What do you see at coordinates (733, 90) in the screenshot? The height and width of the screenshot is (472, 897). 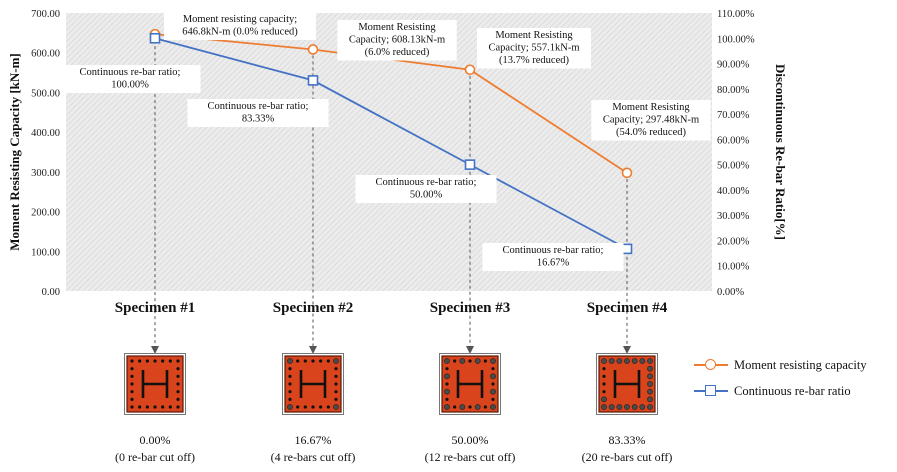 I see `right-tick-label: 80.00%` at bounding box center [733, 90].